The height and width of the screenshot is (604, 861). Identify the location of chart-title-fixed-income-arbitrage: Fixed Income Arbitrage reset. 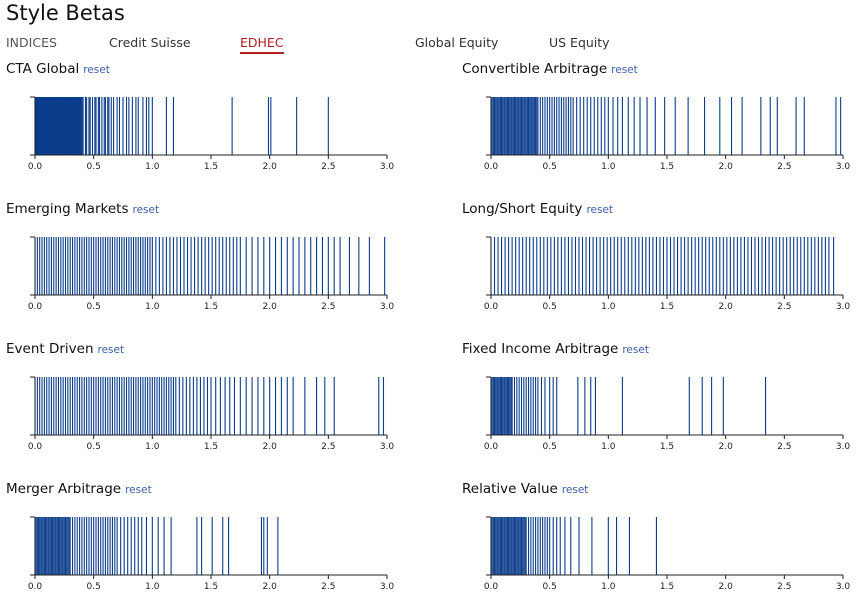
(555, 349).